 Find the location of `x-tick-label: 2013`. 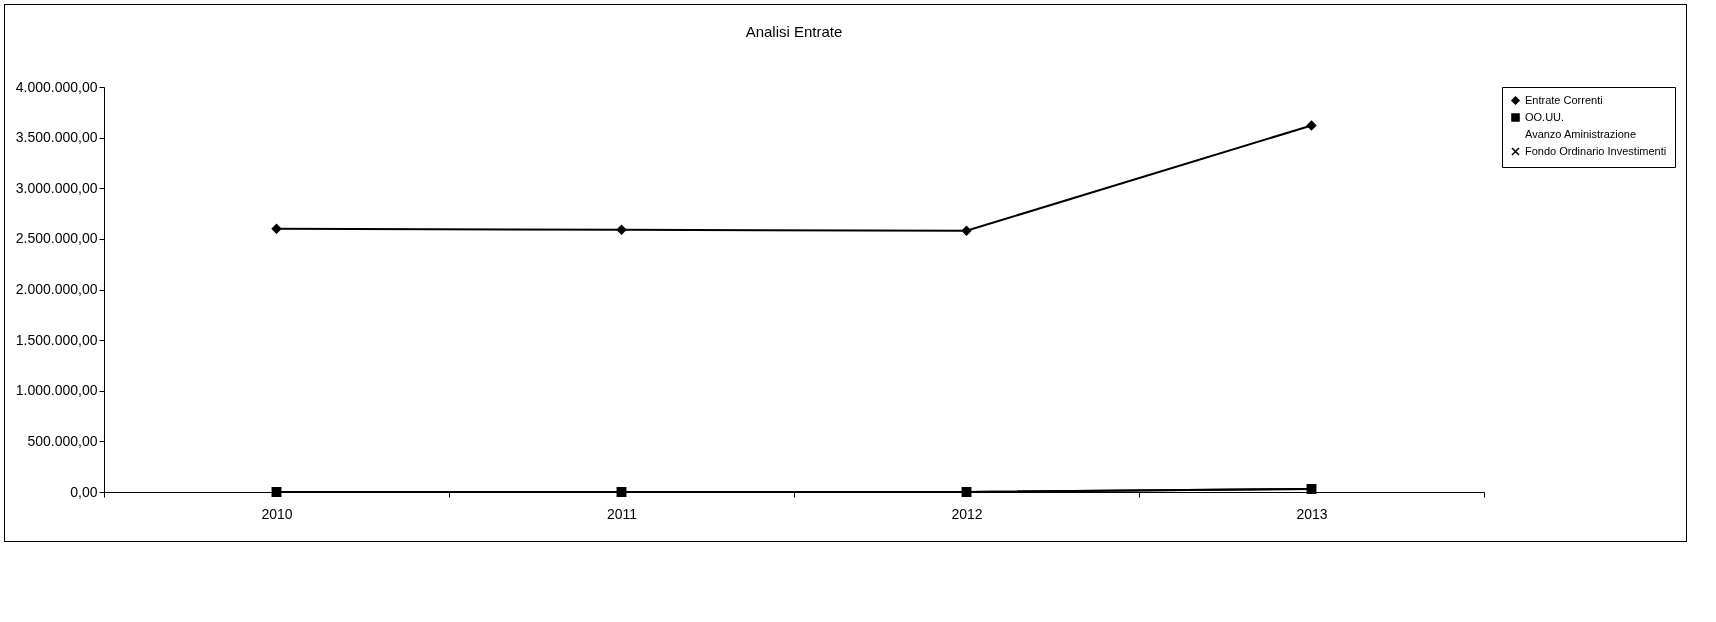

x-tick-label: 2013 is located at coordinates (1312, 513).